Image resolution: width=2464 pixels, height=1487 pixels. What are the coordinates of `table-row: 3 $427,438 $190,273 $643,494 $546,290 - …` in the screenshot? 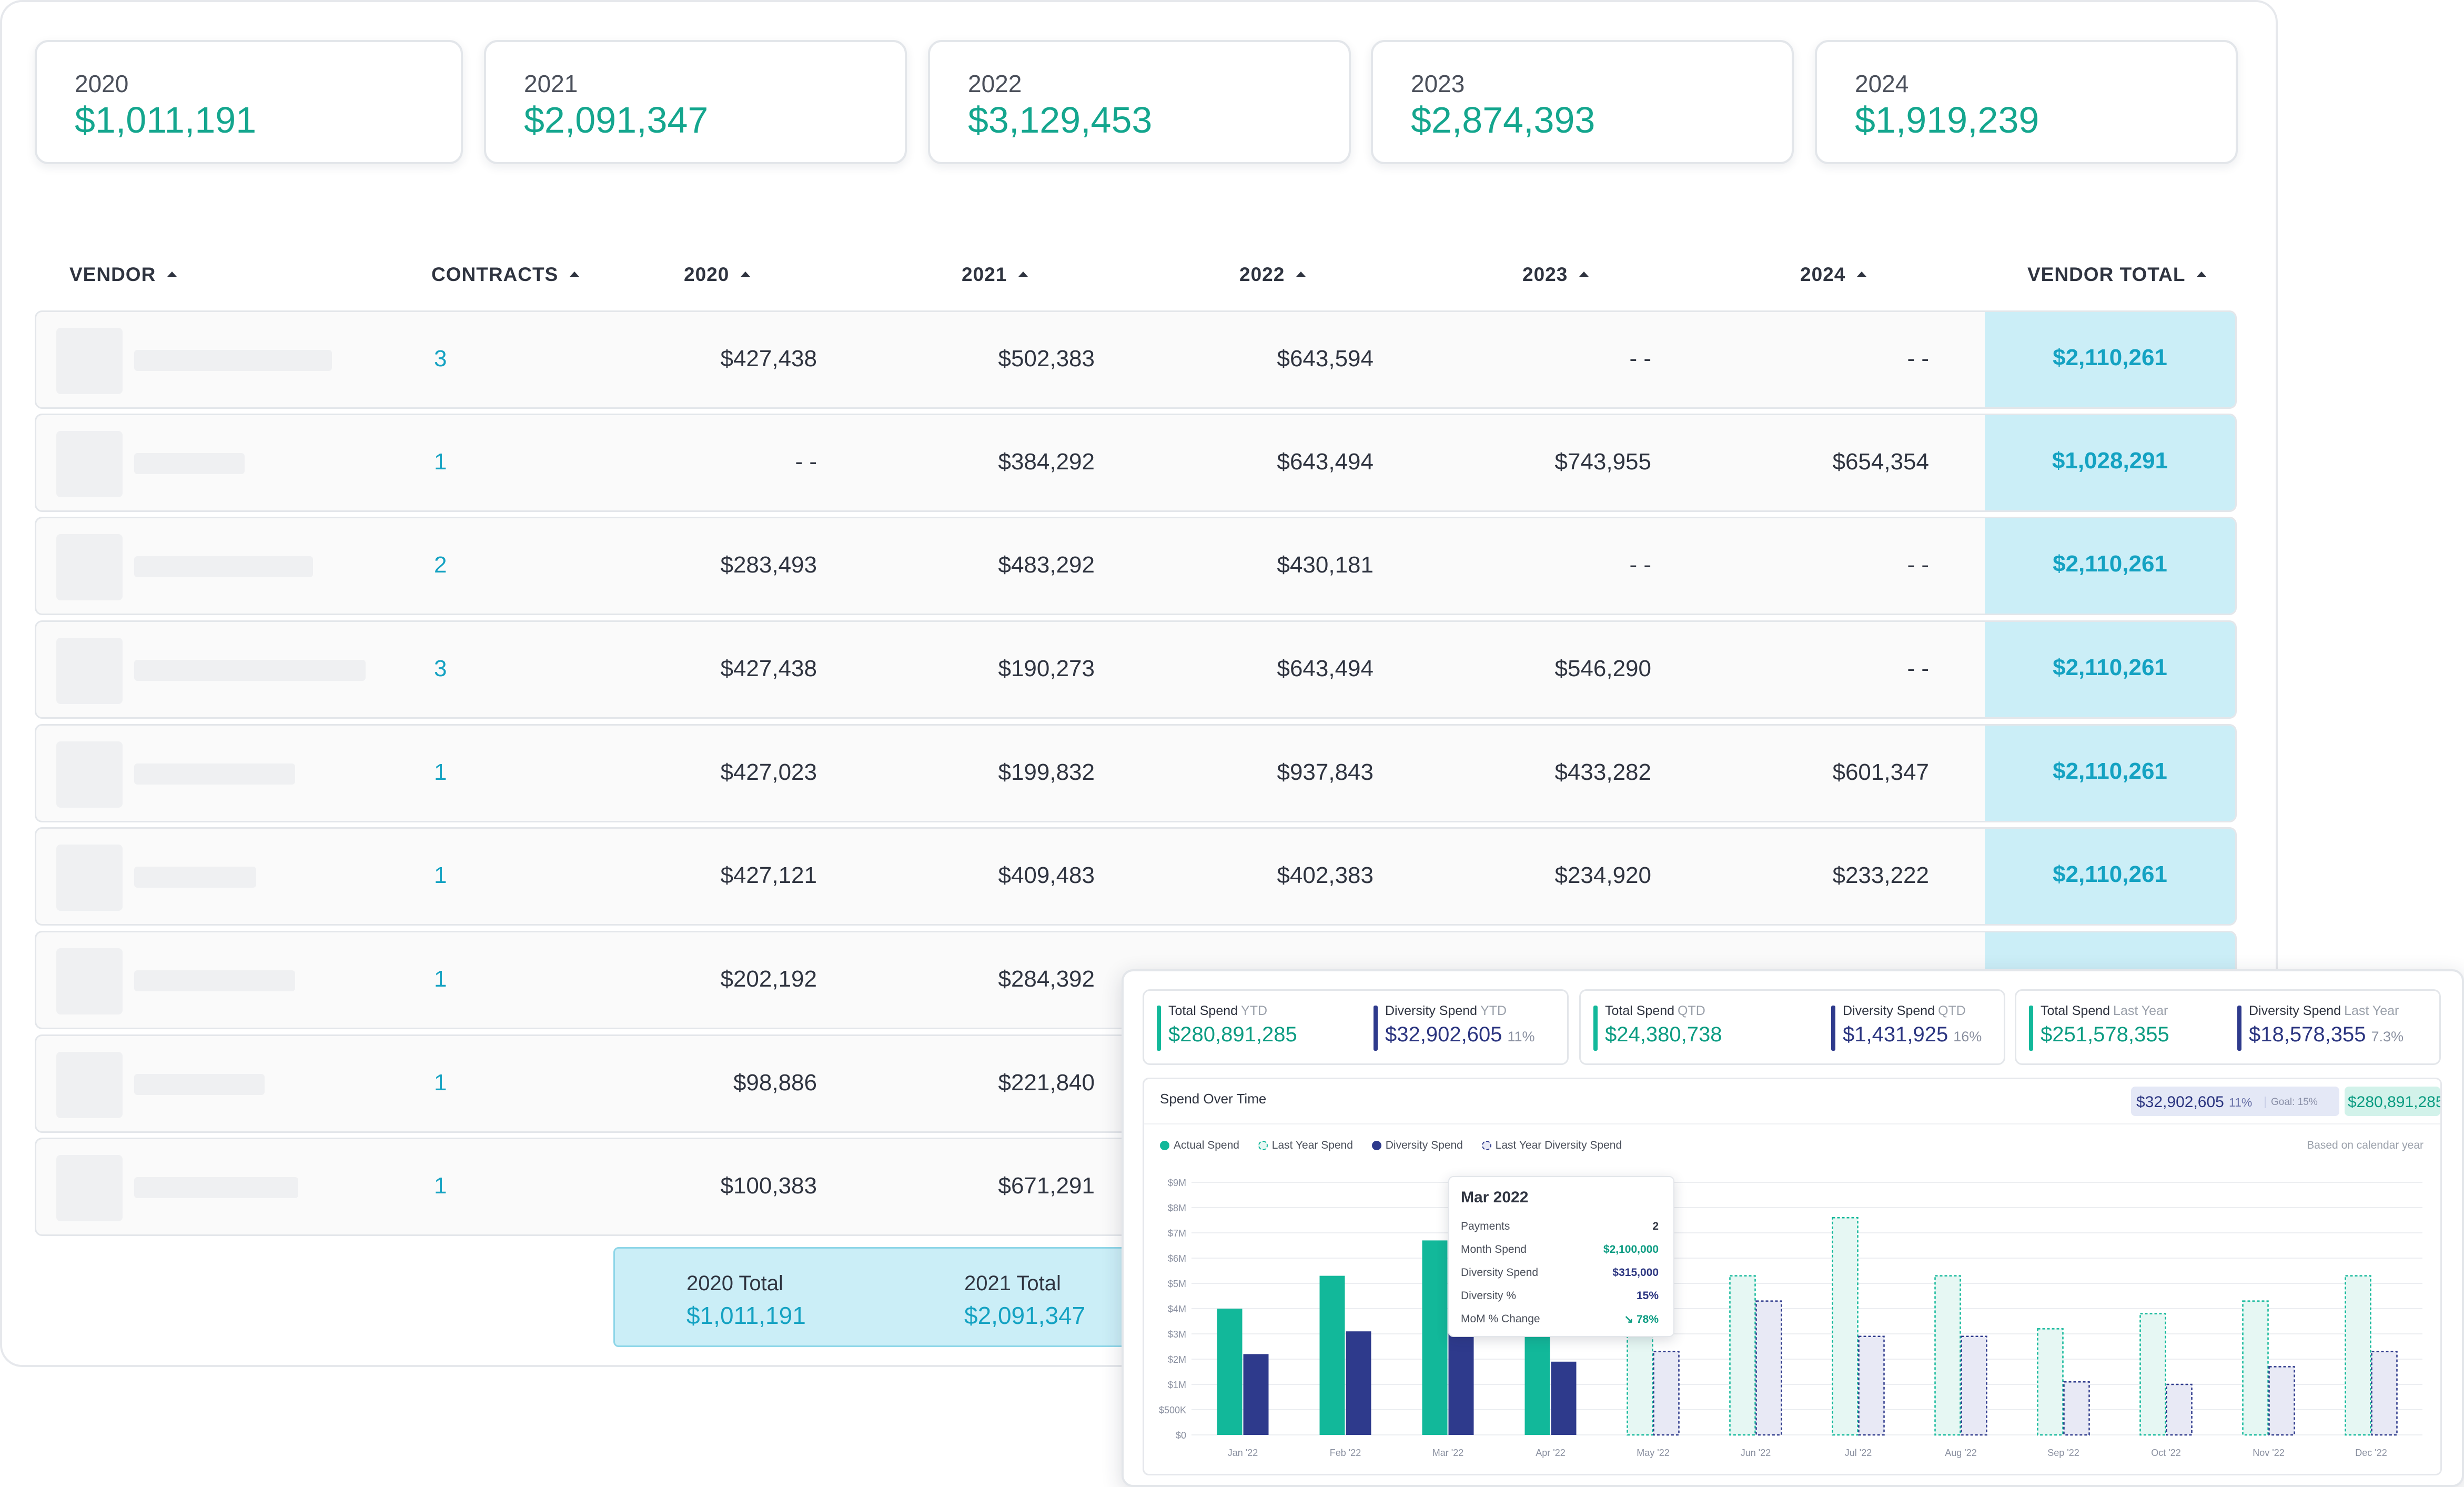 It's located at (1136, 669).